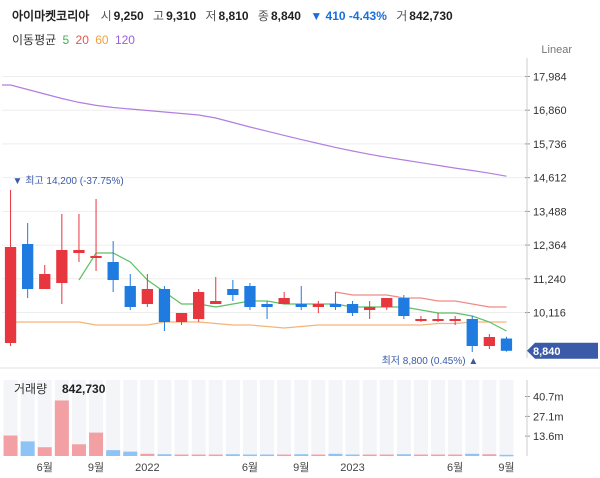  What do you see at coordinates (82, 40) in the screenshot?
I see `ma20-legend: 20` at bounding box center [82, 40].